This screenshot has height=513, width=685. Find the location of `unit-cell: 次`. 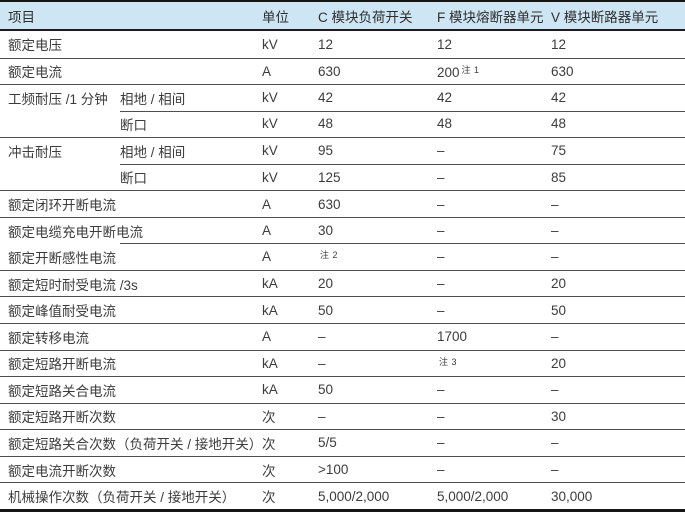

unit-cell: 次 is located at coordinates (269, 498).